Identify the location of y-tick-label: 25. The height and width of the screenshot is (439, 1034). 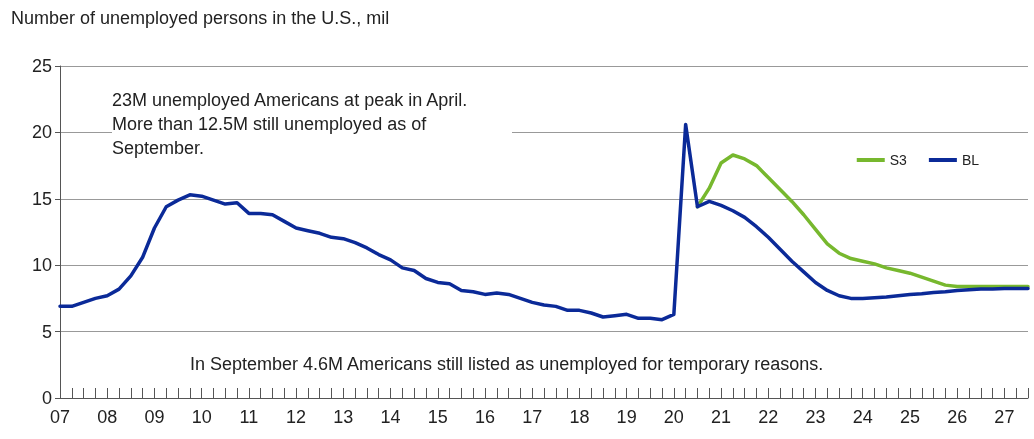
(41, 66).